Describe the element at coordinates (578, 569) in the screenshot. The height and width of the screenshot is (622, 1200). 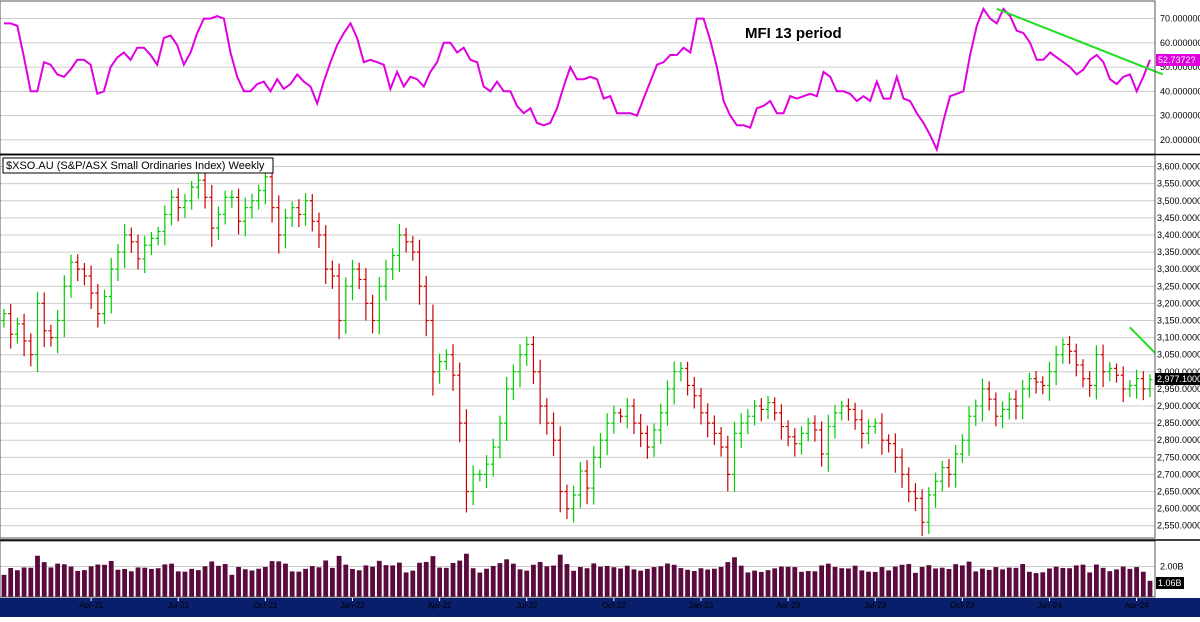
I see `volume-panel-border` at that location.